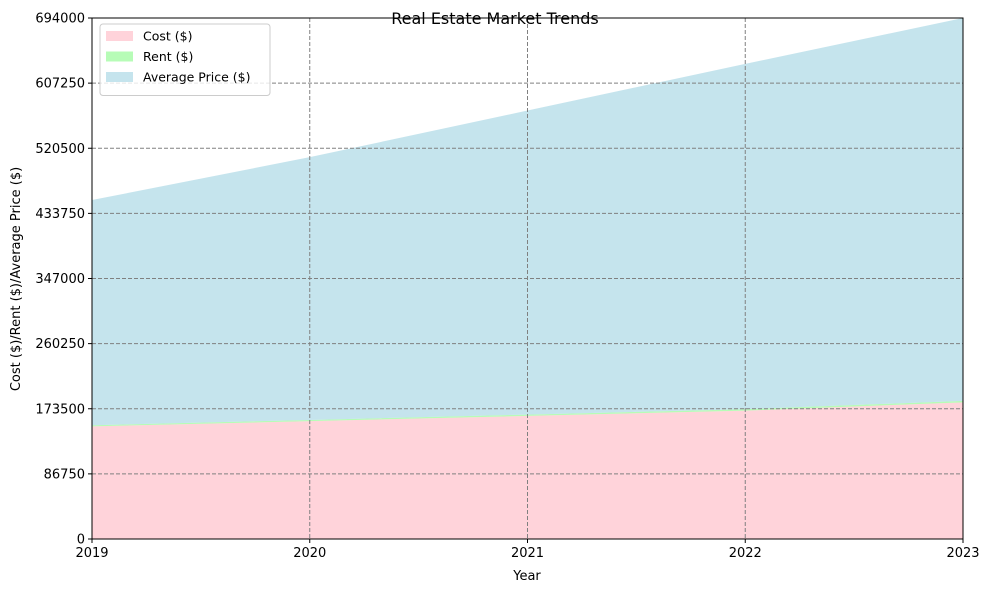 Image resolution: width=989 pixels, height=592 pixels. Describe the element at coordinates (495, 18) in the screenshot. I see `chart-title: Real Estate Market Trends` at that location.